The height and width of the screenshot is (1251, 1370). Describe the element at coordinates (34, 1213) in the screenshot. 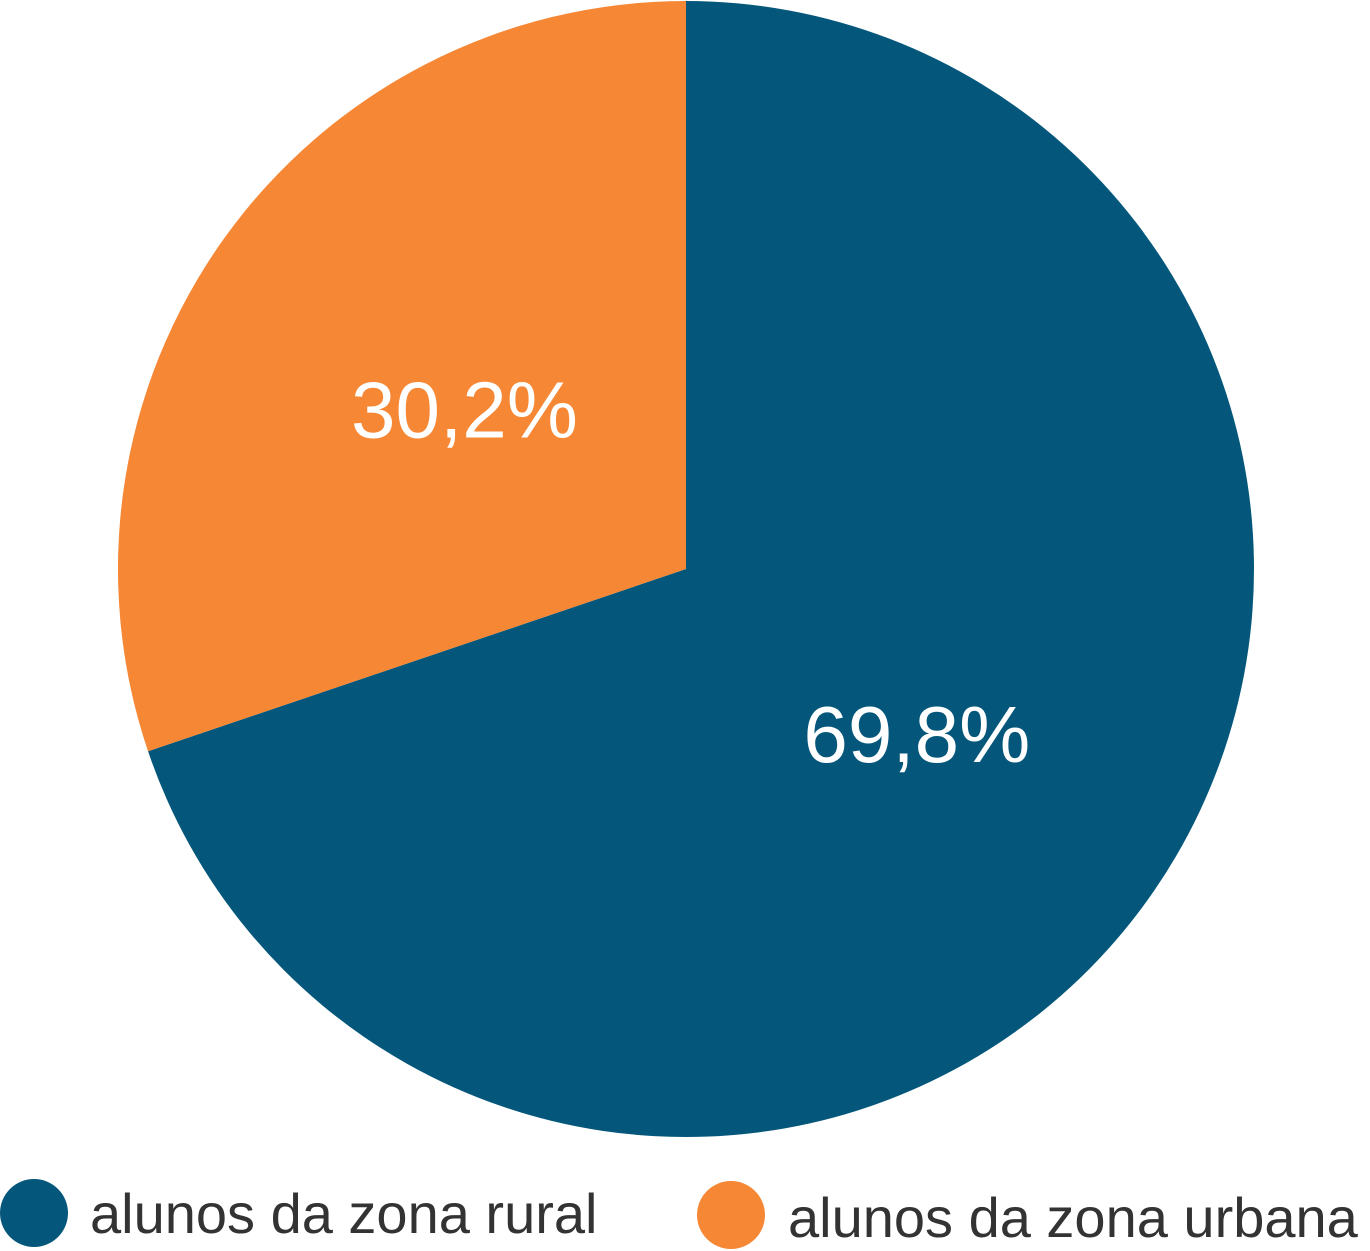

I see `legend-swatch-rural` at that location.